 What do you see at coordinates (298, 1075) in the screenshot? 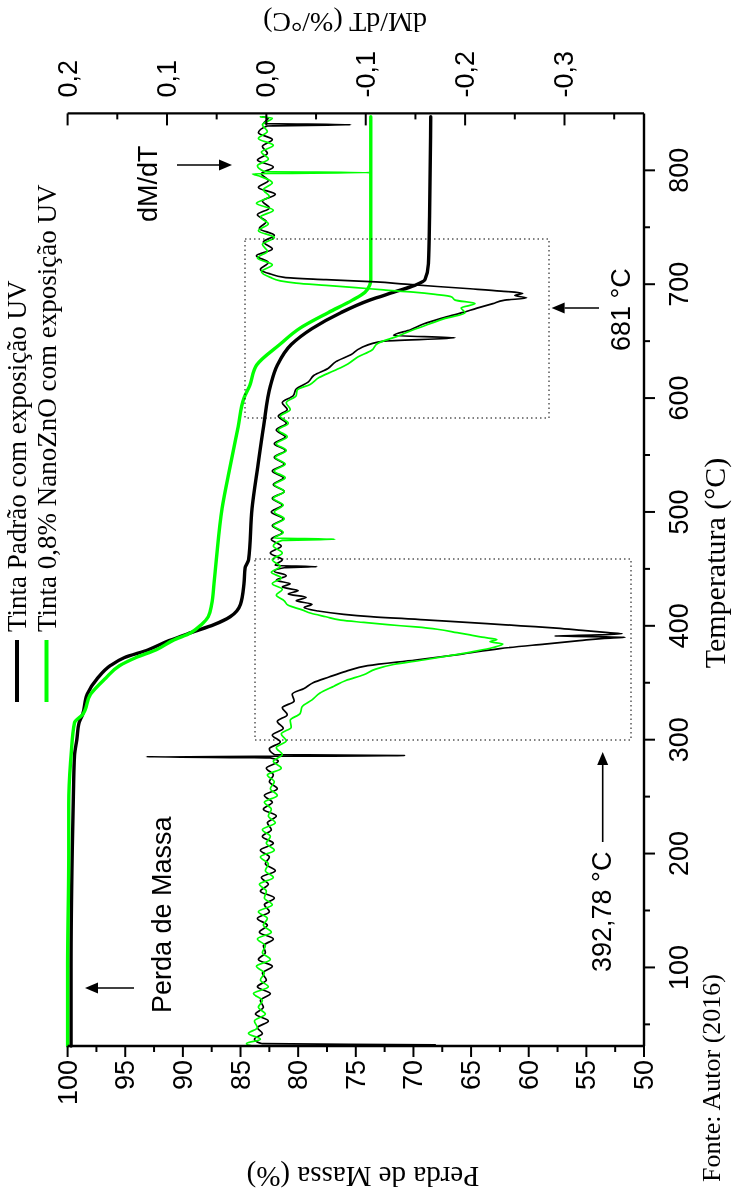
I see `x-tick-label: 80` at bounding box center [298, 1075].